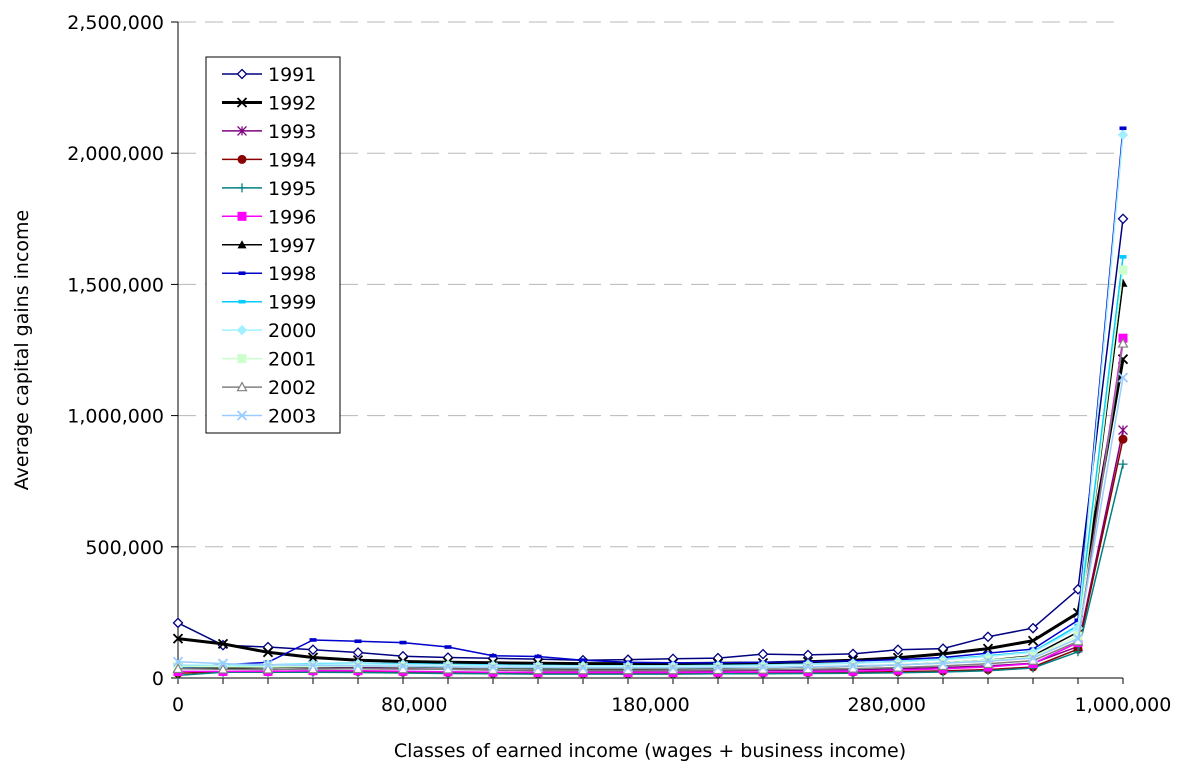 This screenshot has width=1182, height=766. I want to click on legend-item-2003: 2003, so click(269, 417).